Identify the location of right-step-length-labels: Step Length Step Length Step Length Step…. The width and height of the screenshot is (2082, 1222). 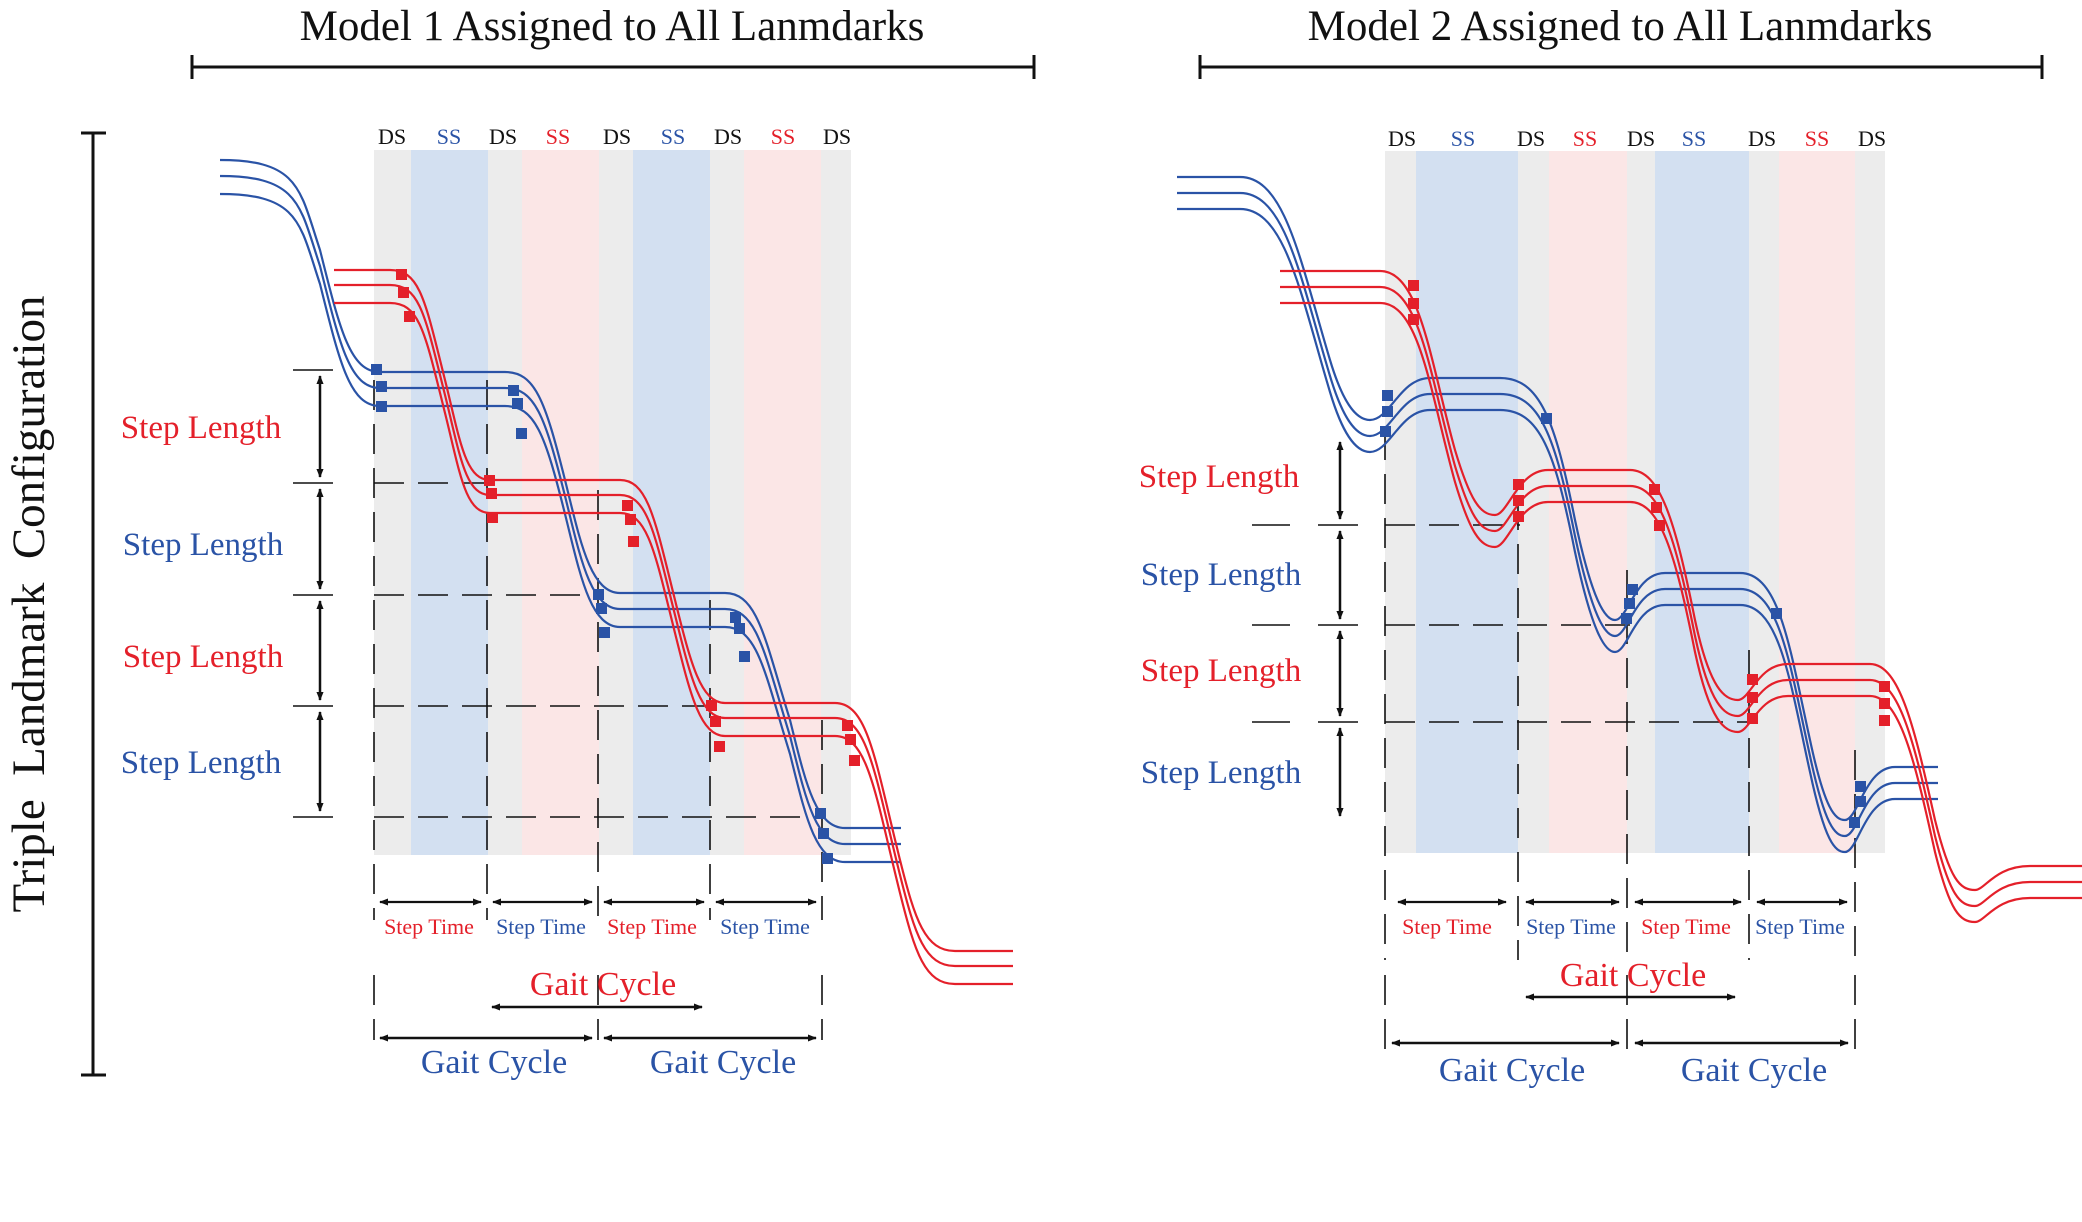
(1220, 625).